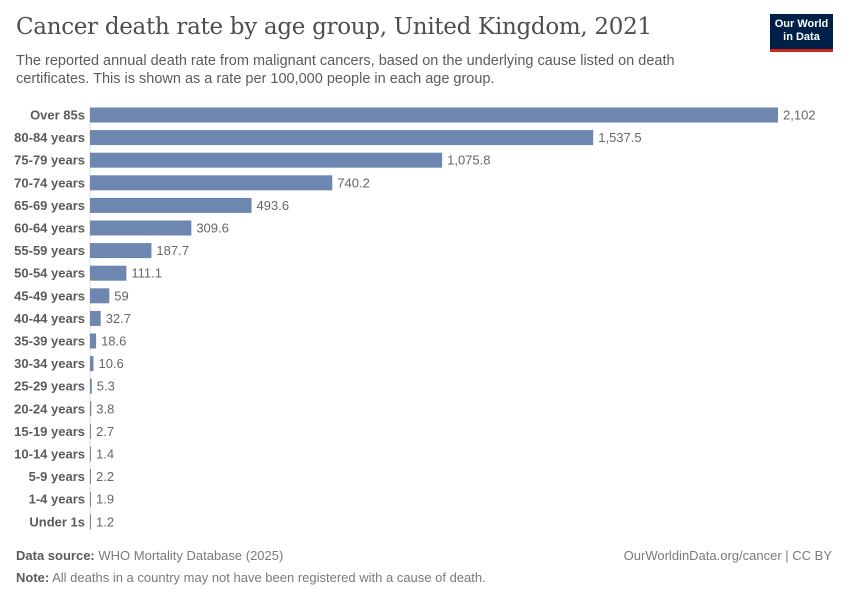 The height and width of the screenshot is (600, 850). I want to click on data-label: 493.6, so click(273, 205).